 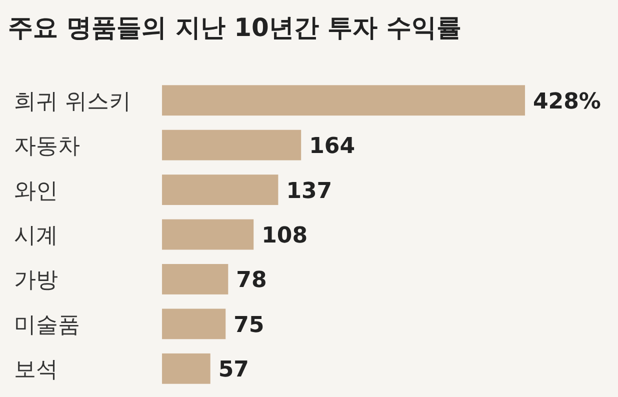 What do you see at coordinates (47, 325) in the screenshot?
I see `y-tick-label: 미술품` at bounding box center [47, 325].